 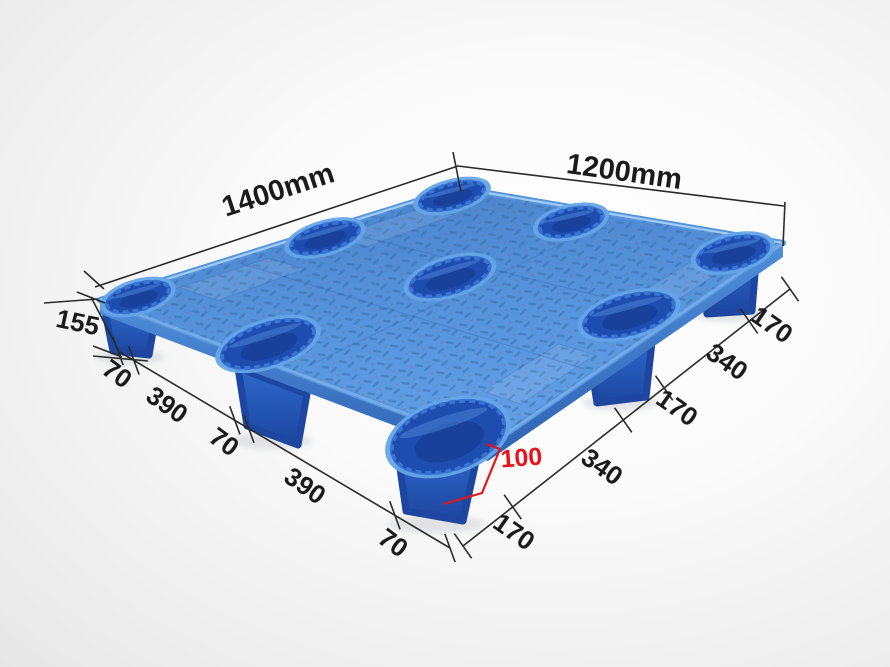 I want to click on red-height-label: 100, so click(x=522, y=458).